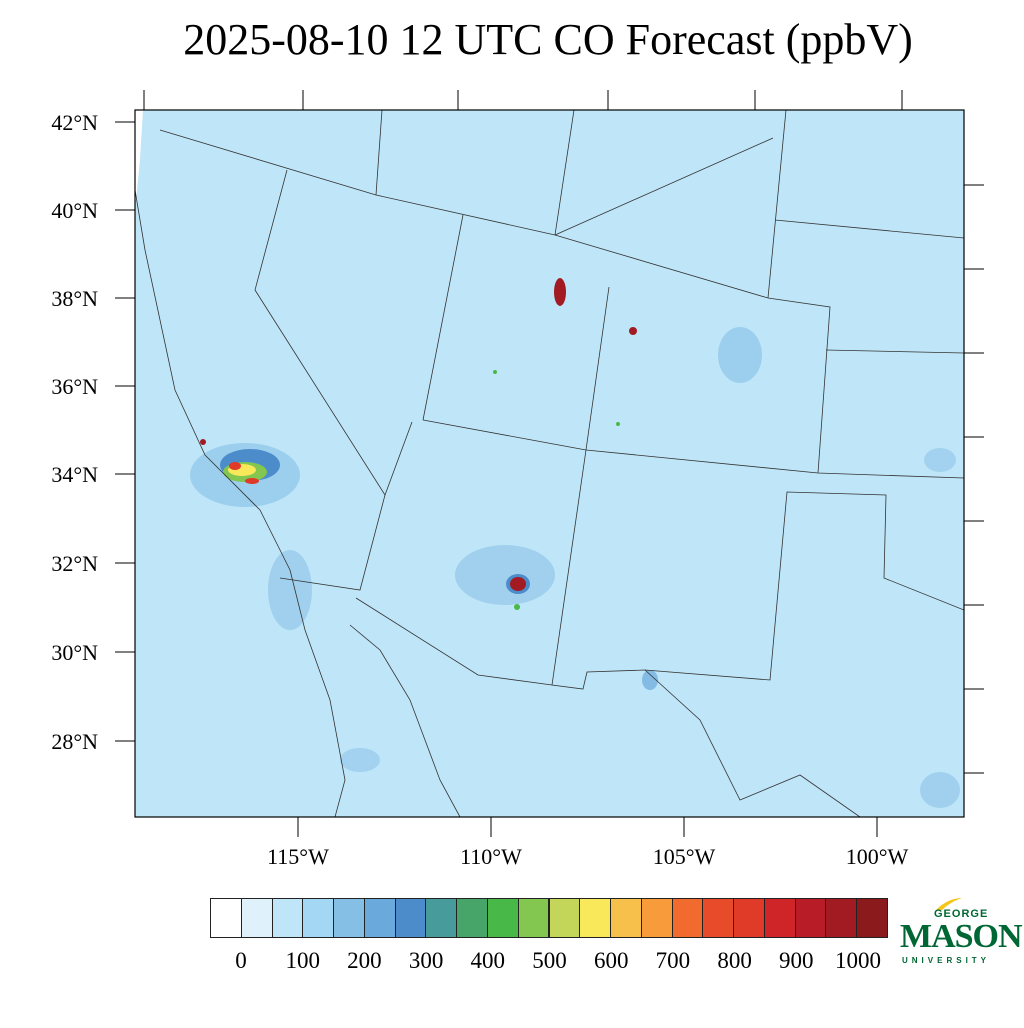  I want to click on plume-kansas, so click(940, 460).